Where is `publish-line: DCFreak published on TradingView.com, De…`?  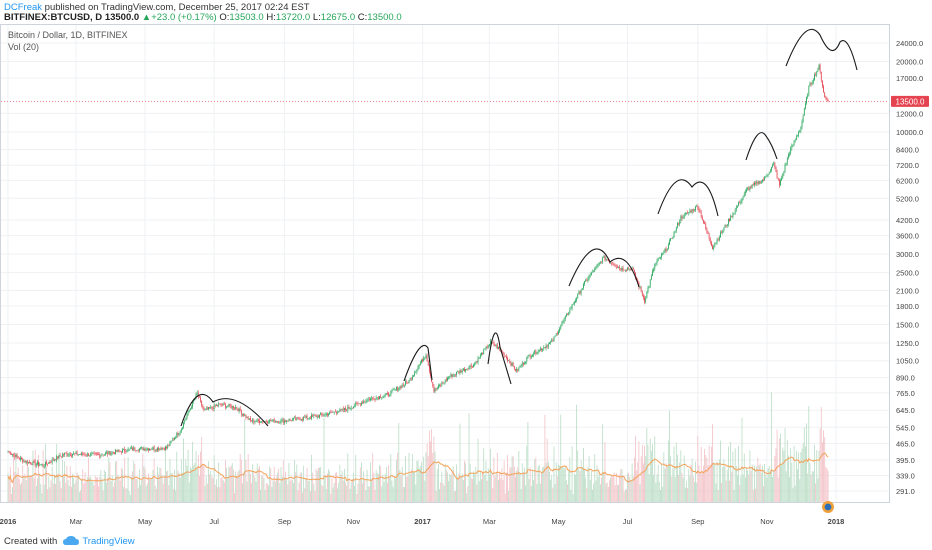 publish-line: DCFreak published on TradingView.com, De… is located at coordinates (157, 7).